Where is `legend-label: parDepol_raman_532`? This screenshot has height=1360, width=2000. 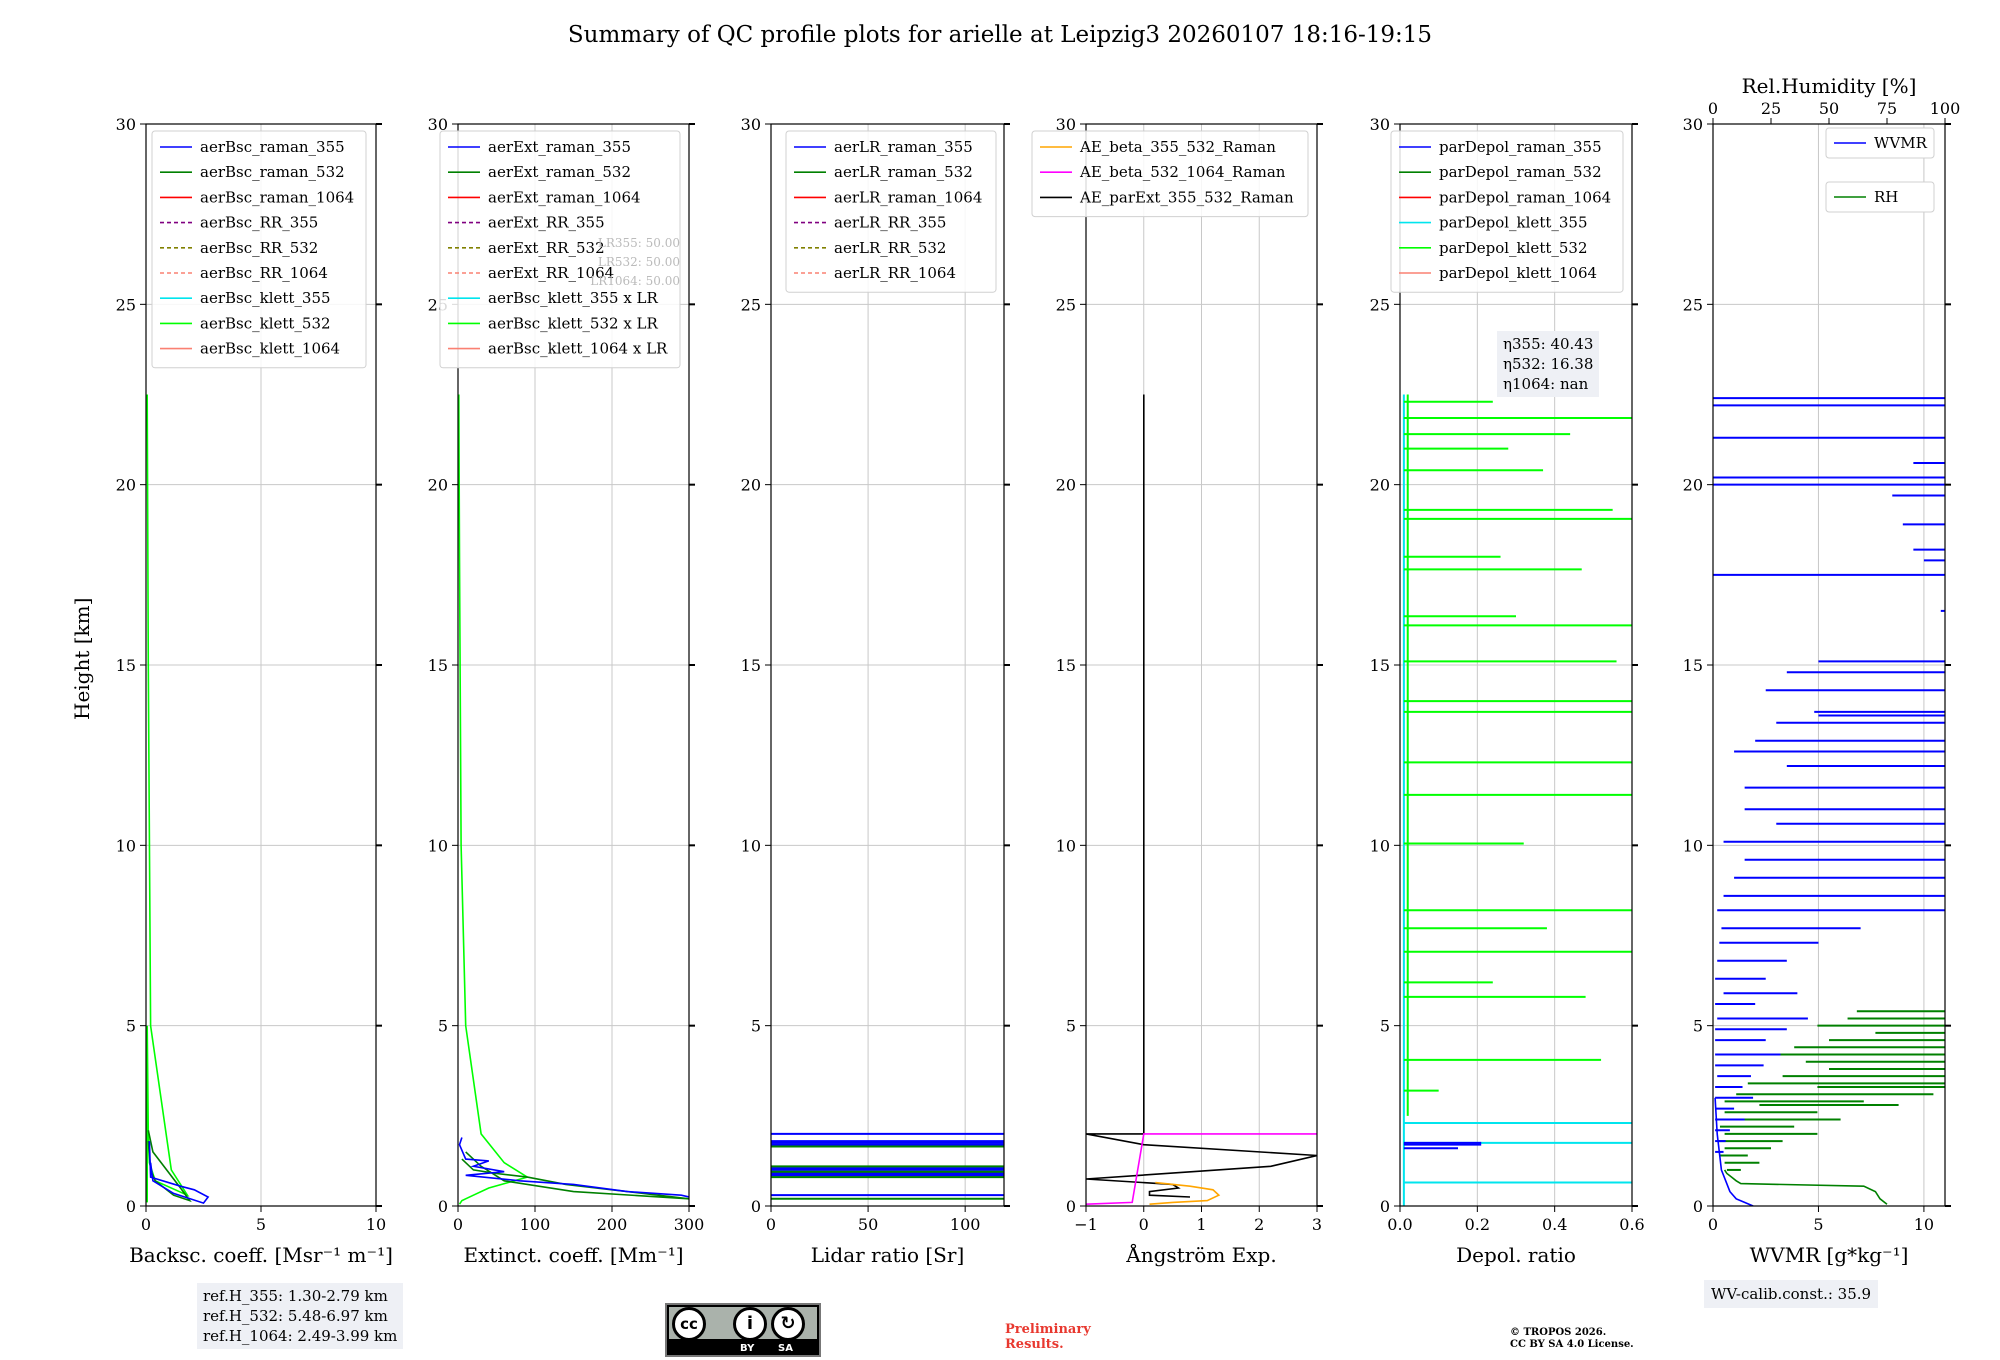
legend-label: parDepol_raman_532 is located at coordinates (1520, 172).